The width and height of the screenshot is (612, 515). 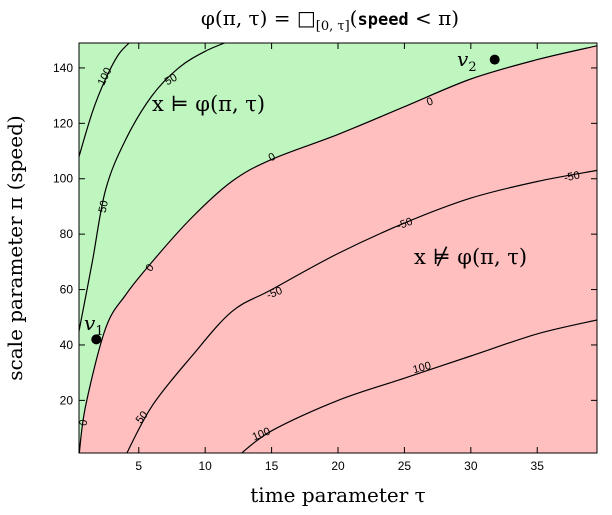 I want to click on v2-point, so click(x=494, y=59).